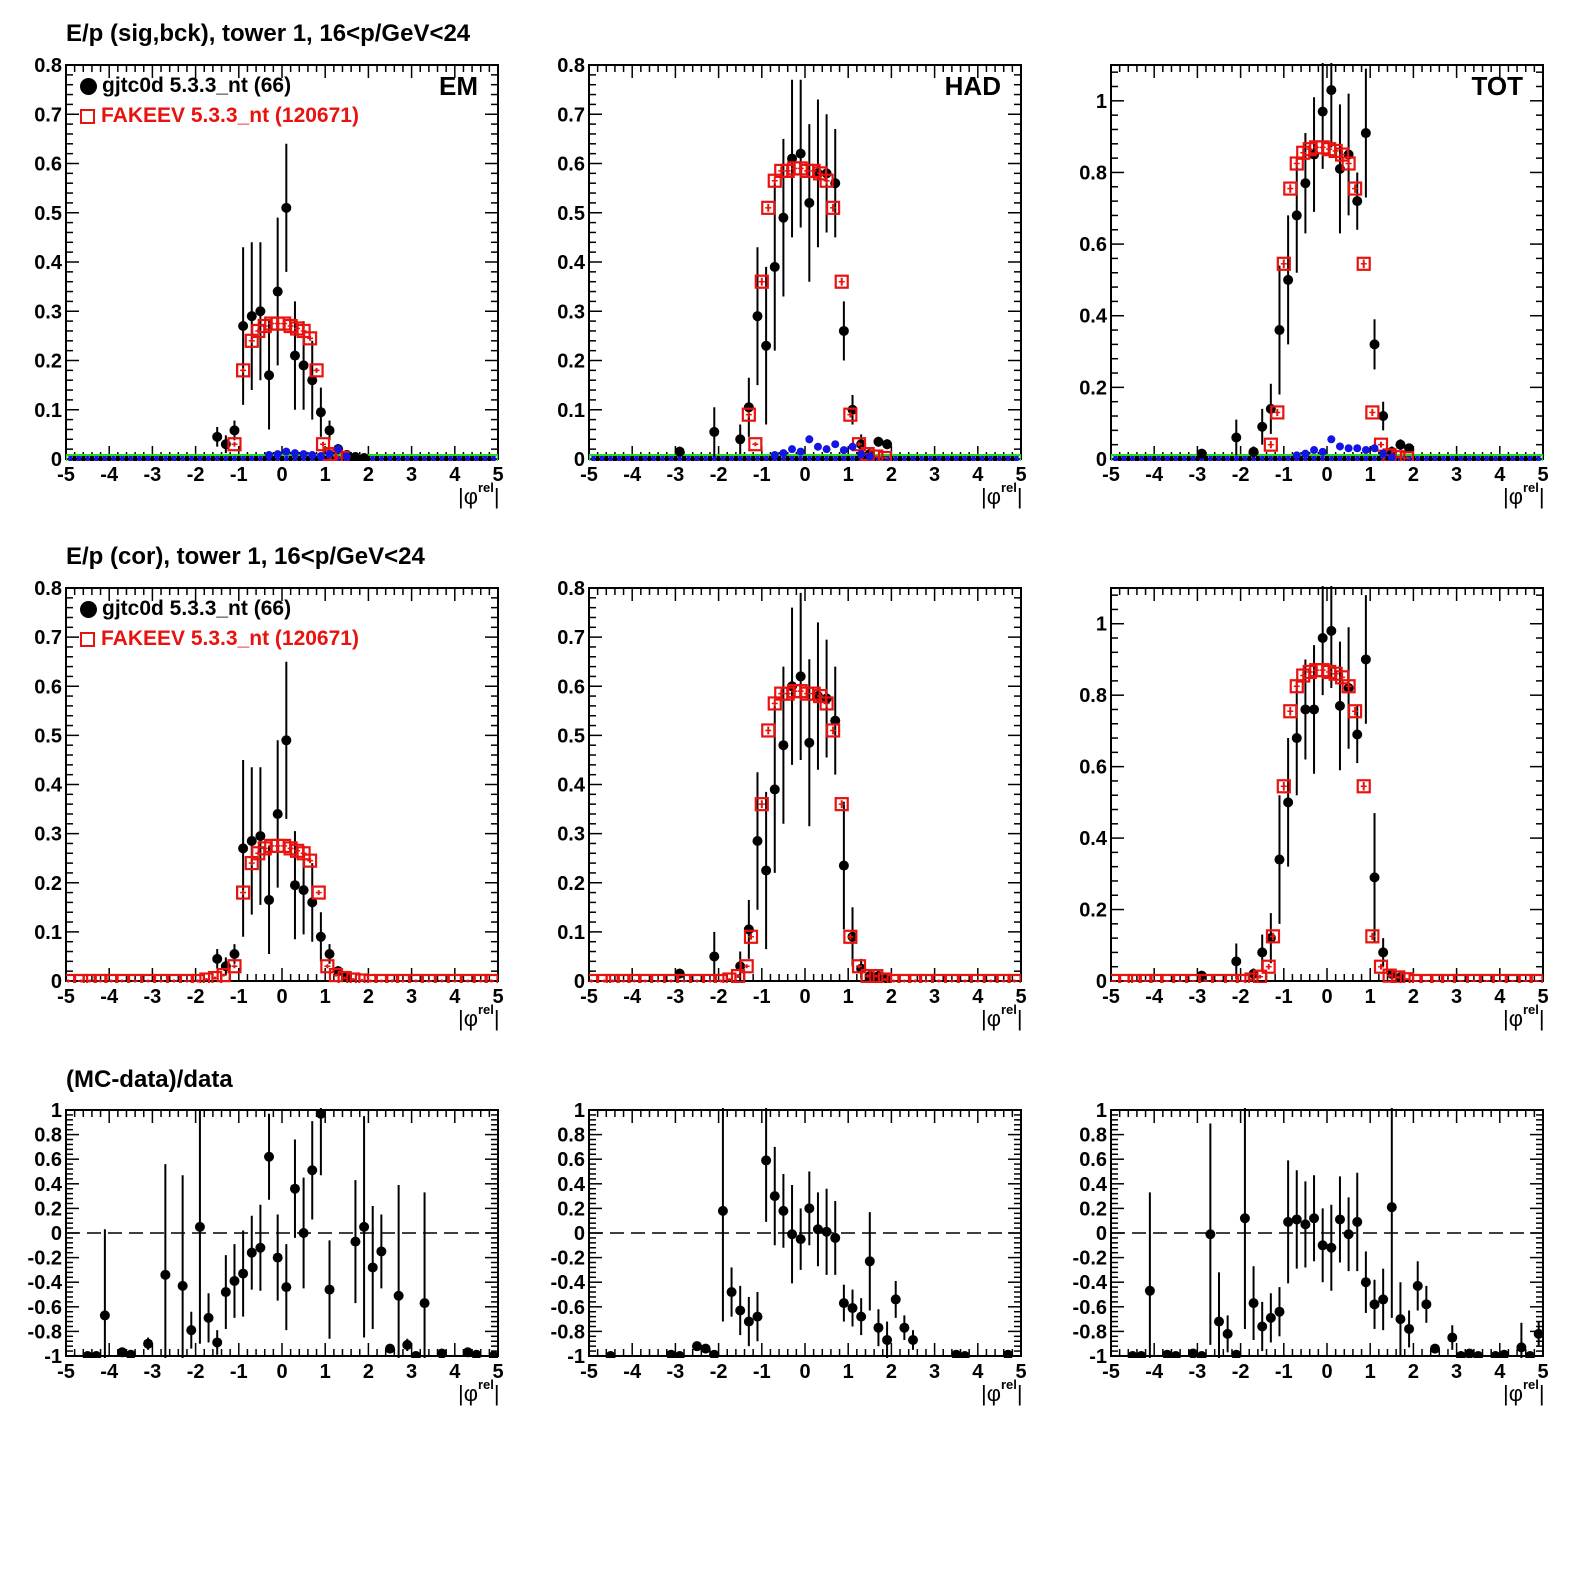 This screenshot has width=1575, height=1575. What do you see at coordinates (1497, 86) in the screenshot?
I see `panel-label: TOT` at bounding box center [1497, 86].